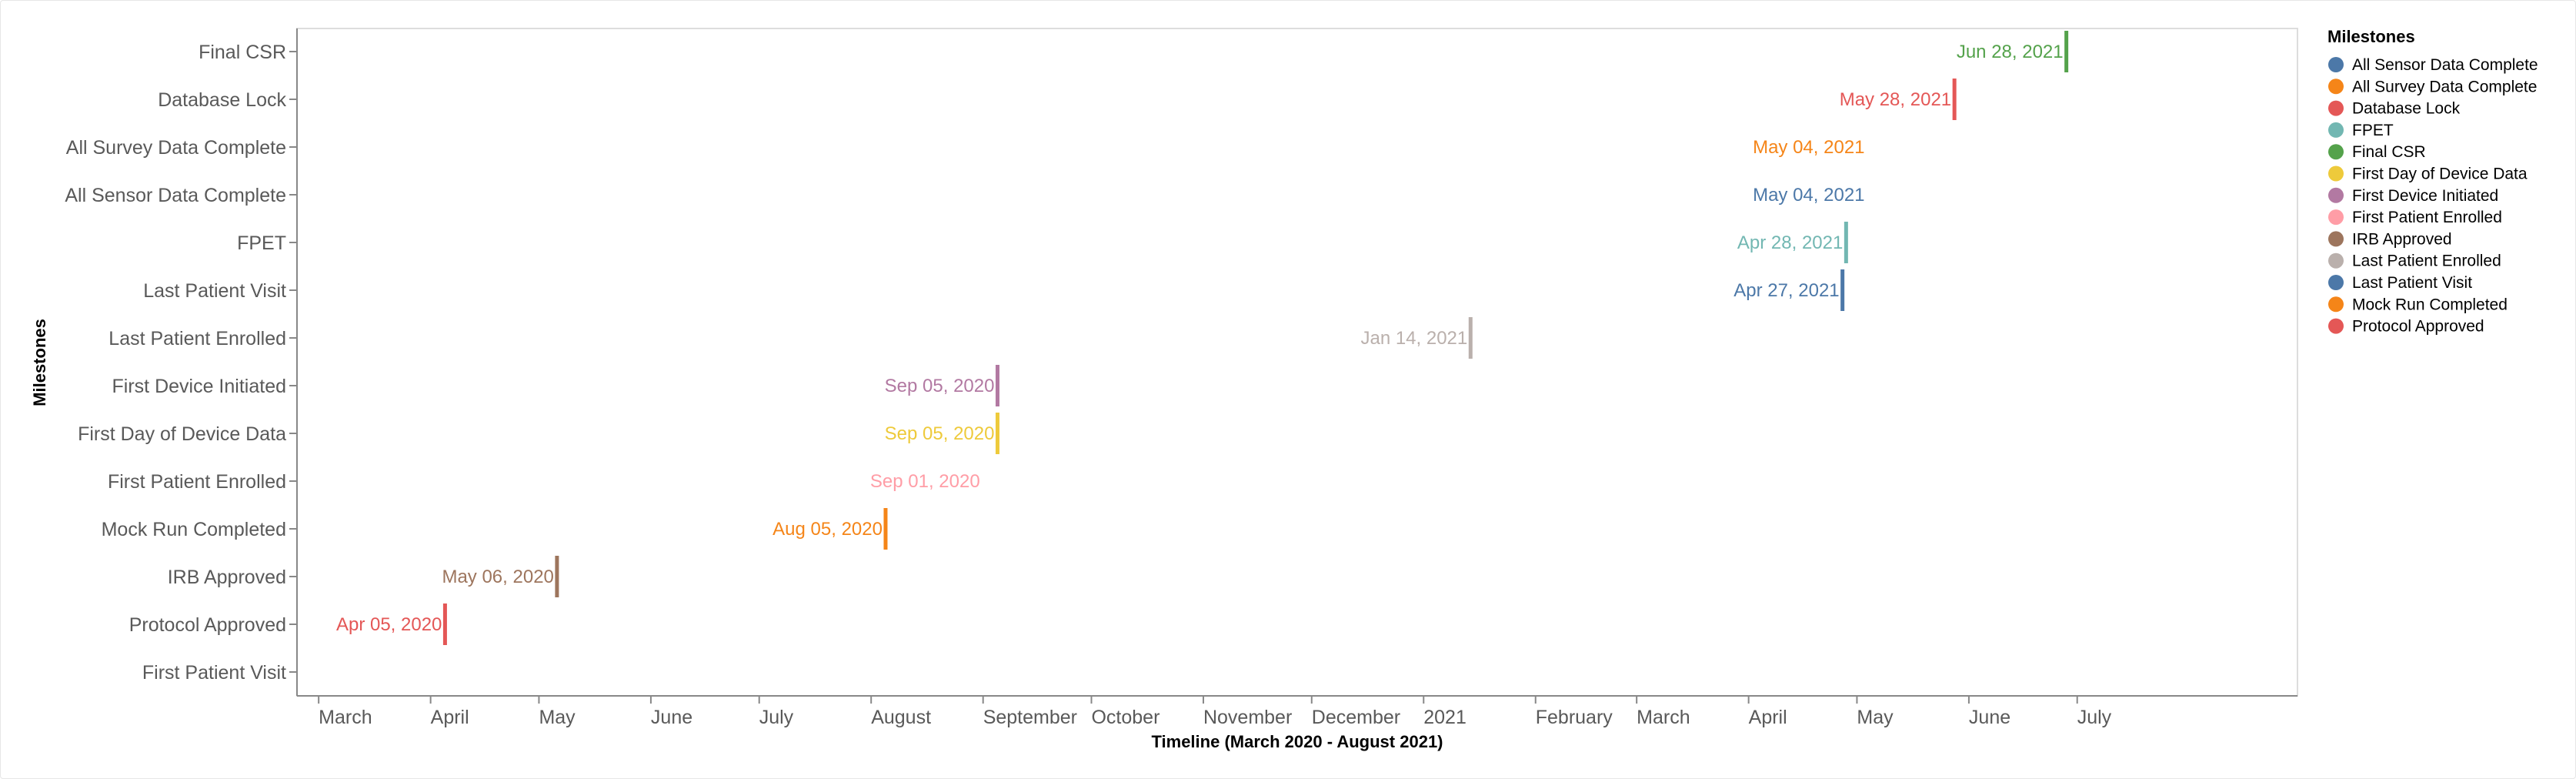  I want to click on legend-item-label: First Patient Enrolled, so click(2427, 217).